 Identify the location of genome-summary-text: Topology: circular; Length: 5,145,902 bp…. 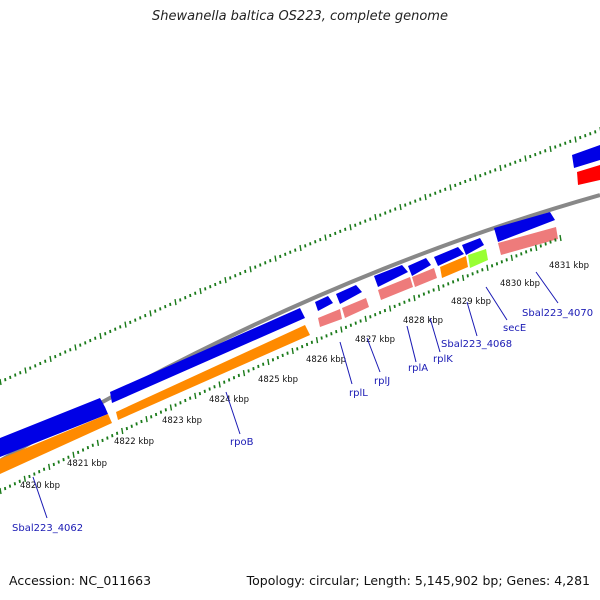
(418, 580).